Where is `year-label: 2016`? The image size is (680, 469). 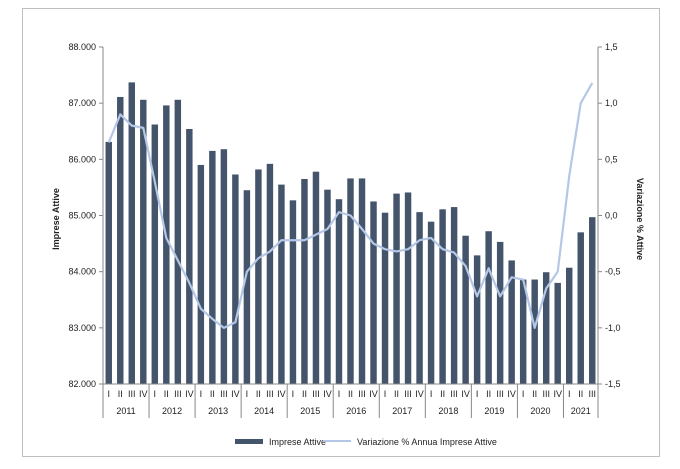
year-label: 2016 is located at coordinates (356, 411).